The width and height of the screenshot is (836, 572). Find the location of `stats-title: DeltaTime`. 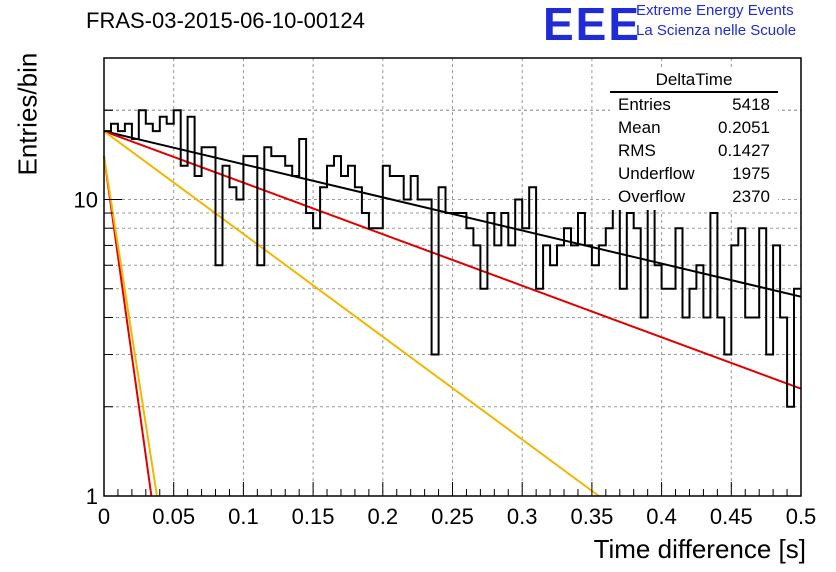

stats-title: DeltaTime is located at coordinates (694, 81).